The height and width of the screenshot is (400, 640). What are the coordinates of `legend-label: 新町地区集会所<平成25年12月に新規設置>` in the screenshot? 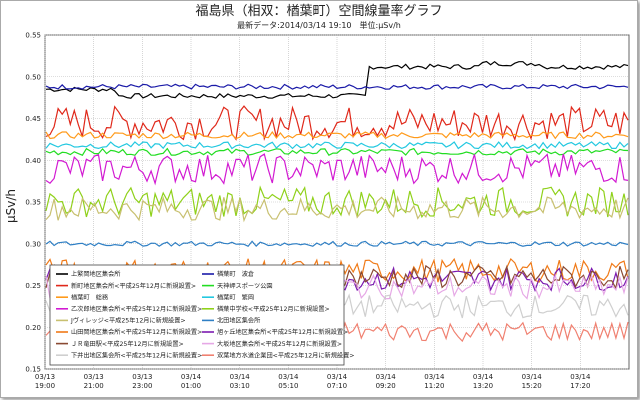 It's located at (133, 286).